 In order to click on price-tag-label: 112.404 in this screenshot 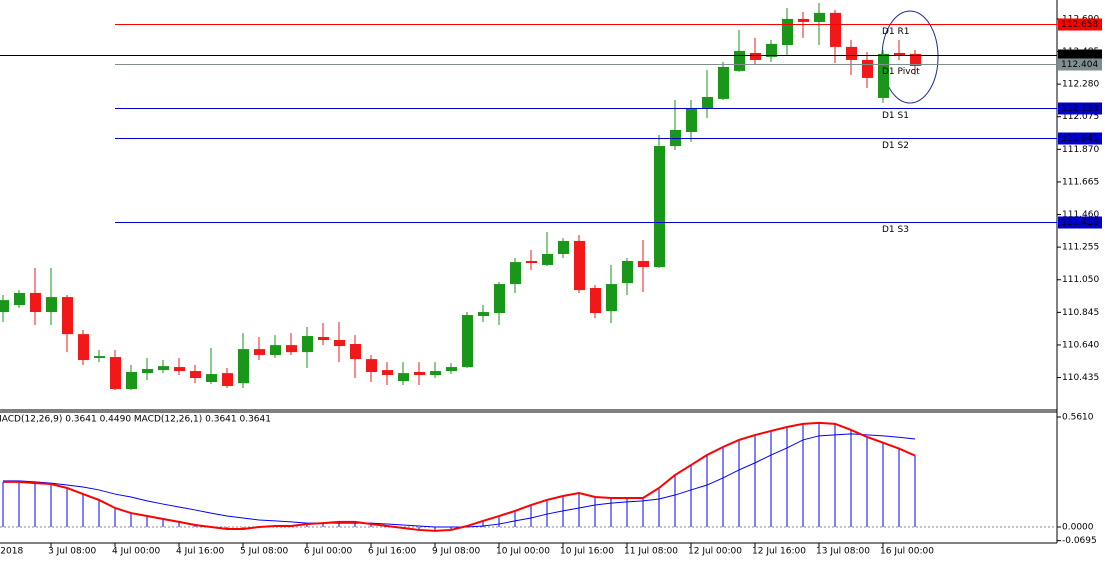, I will do `click(1079, 65)`.